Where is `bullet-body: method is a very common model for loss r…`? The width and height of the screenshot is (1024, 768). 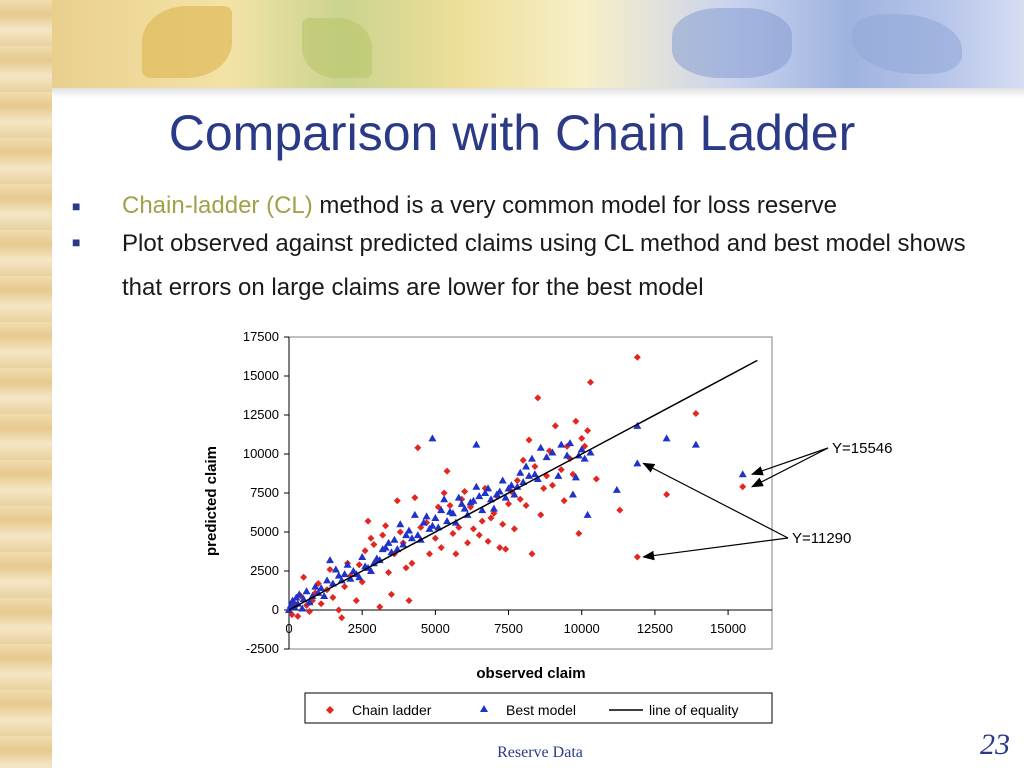
bullet-body: method is a very common model for loss r… is located at coordinates (574, 205).